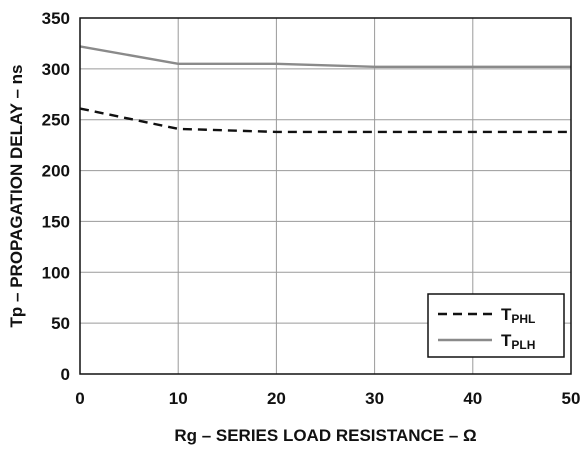  I want to click on y-tick-label: 0, so click(65, 374).